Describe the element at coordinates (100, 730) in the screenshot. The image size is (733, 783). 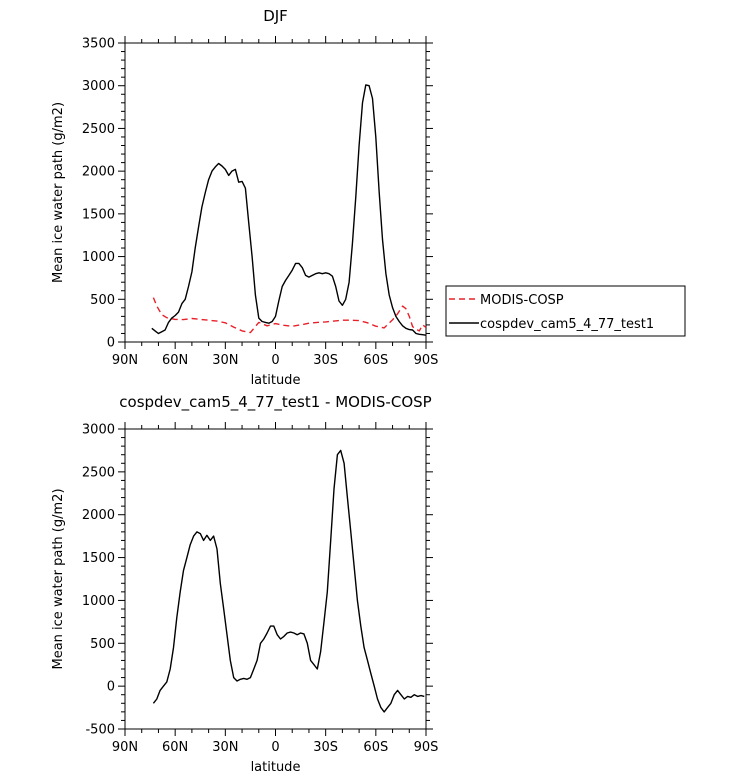
I see `y-tick-label: -500` at that location.